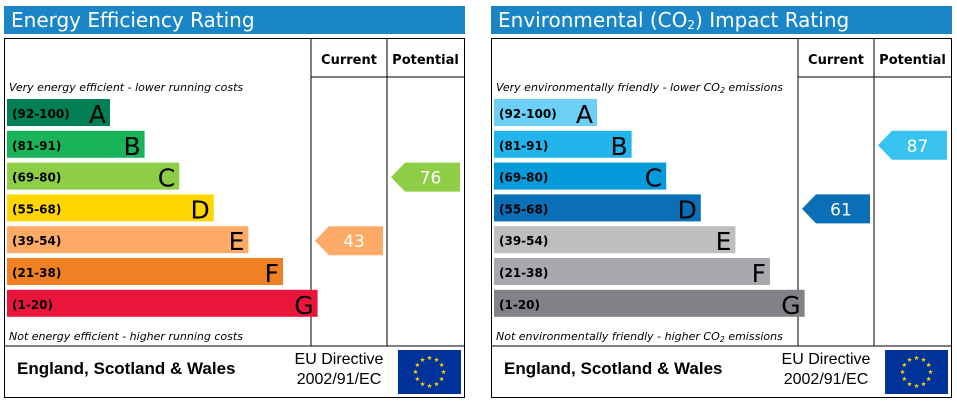 Image resolution: width=957 pixels, height=404 pixels. I want to click on energy-panel-title: Energy Efficiency Rating, so click(234, 20).